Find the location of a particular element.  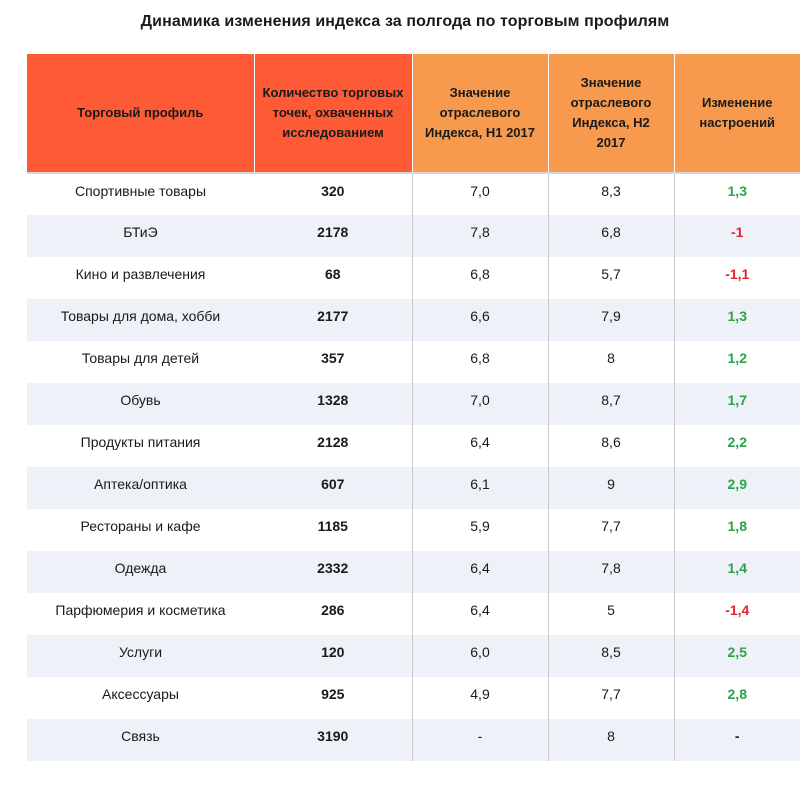

cell-profile: Продукты питания is located at coordinates (140, 446).